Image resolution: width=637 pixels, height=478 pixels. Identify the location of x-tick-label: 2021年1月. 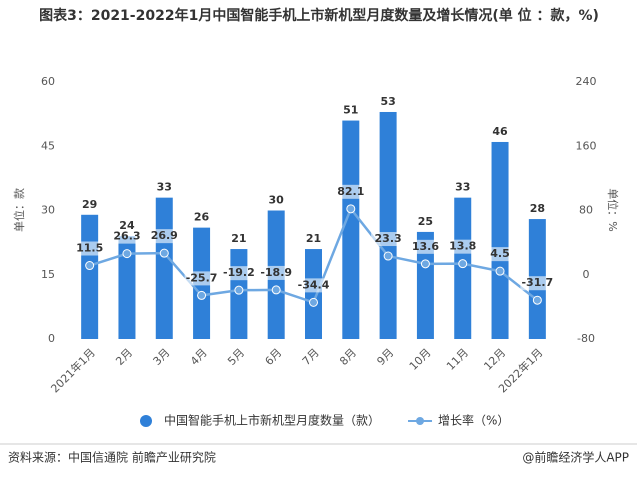
(73, 370).